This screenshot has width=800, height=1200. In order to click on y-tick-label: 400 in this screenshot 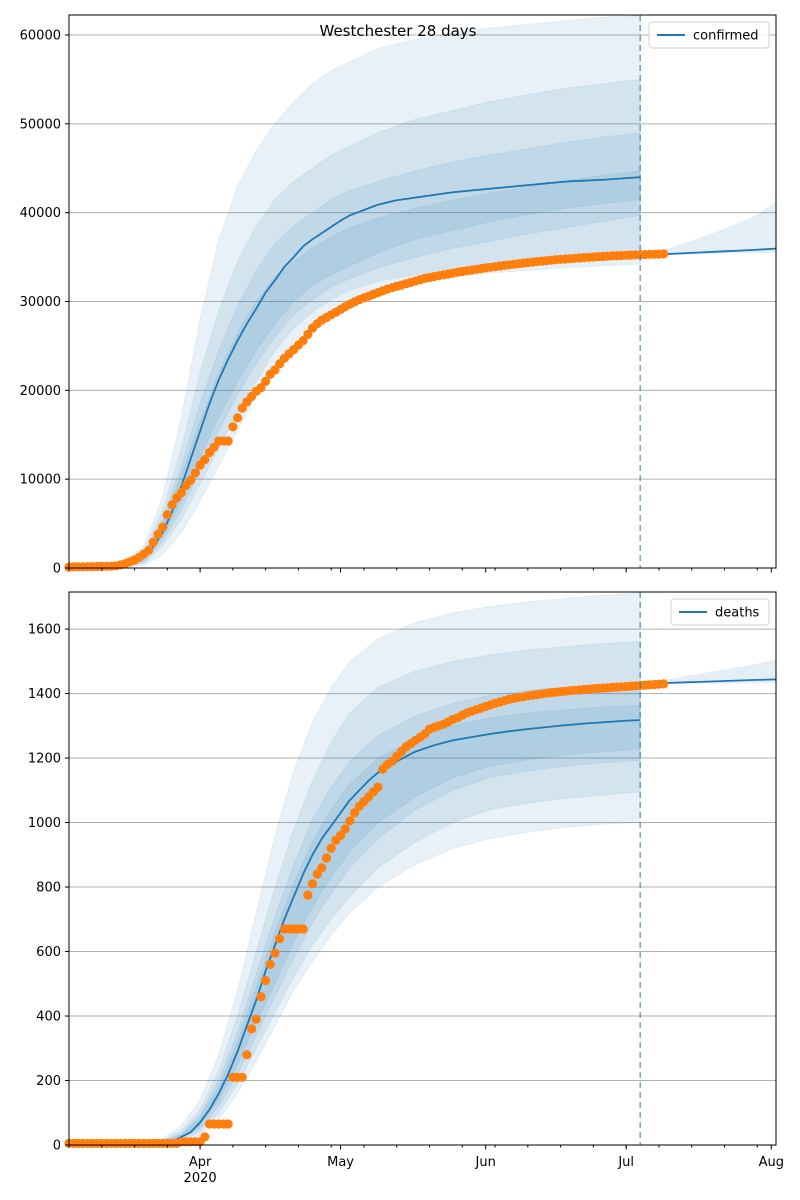, I will do `click(48, 1017)`.